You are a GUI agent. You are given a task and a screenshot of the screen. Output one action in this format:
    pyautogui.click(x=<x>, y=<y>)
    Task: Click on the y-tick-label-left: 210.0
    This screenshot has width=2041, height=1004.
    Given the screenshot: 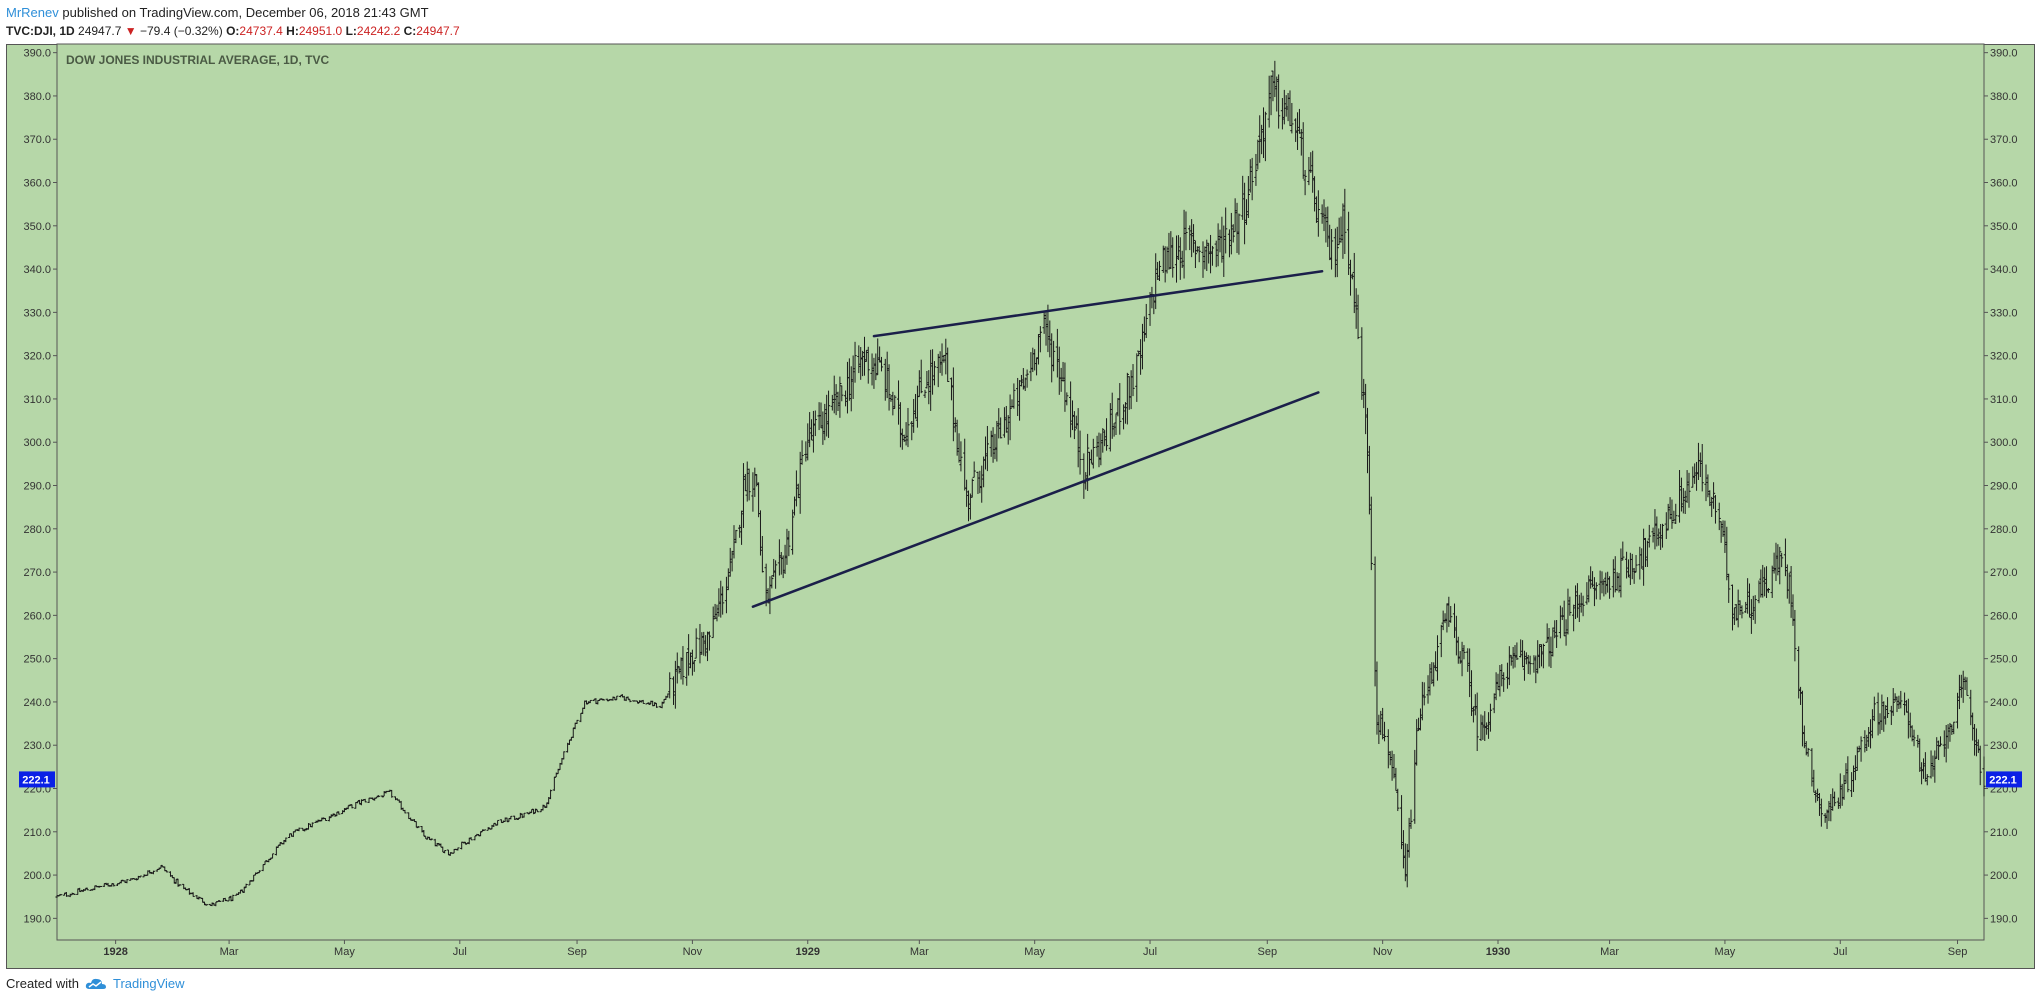 What is the action you would take?
    pyautogui.click(x=37, y=833)
    